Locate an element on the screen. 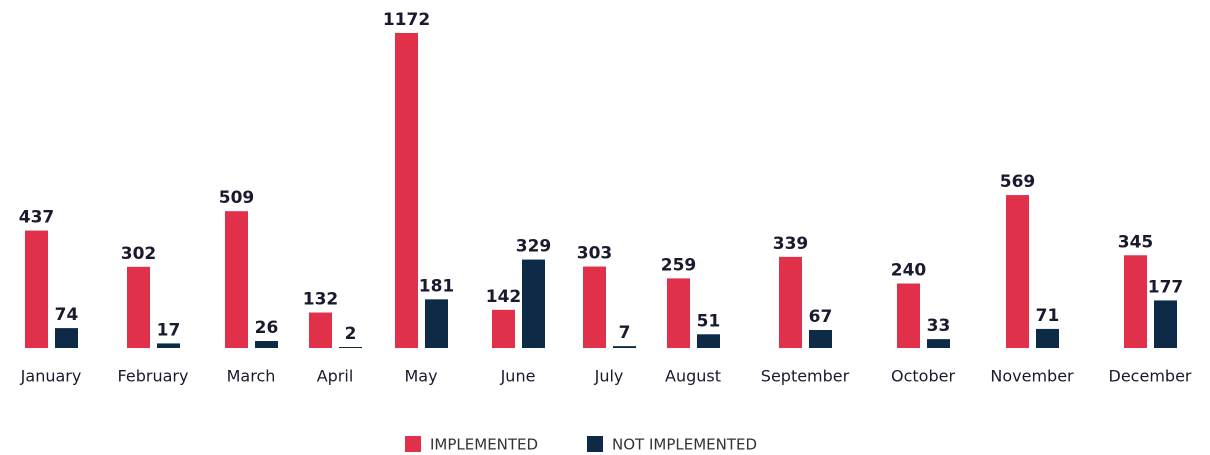 The image size is (1210, 455). legend-label: IMPLEMENTED is located at coordinates (484, 445).